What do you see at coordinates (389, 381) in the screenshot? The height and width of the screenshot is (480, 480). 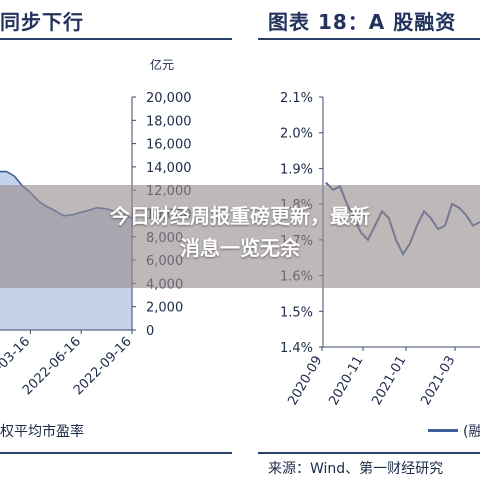 I see `right-x-tick-label: 2021-01` at bounding box center [389, 381].